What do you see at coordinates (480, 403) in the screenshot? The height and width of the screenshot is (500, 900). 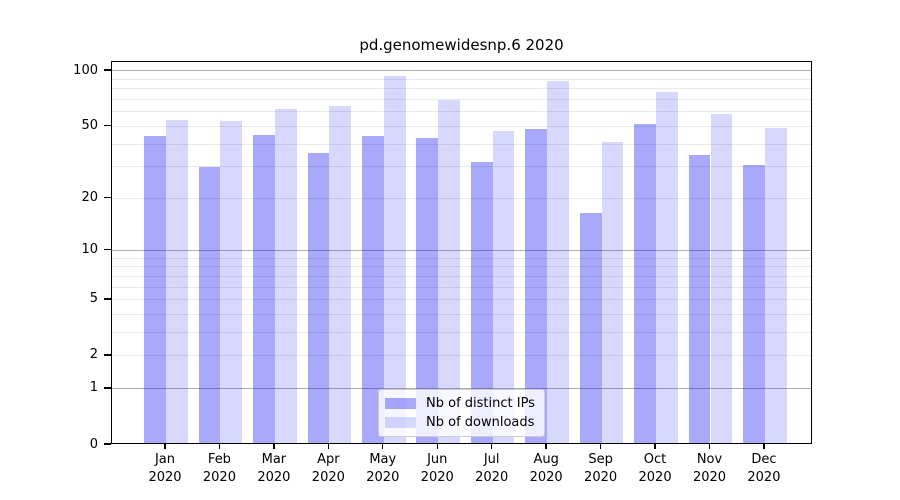 I see `legend-label-distinct-ips: Nb of distinct IPs` at bounding box center [480, 403].